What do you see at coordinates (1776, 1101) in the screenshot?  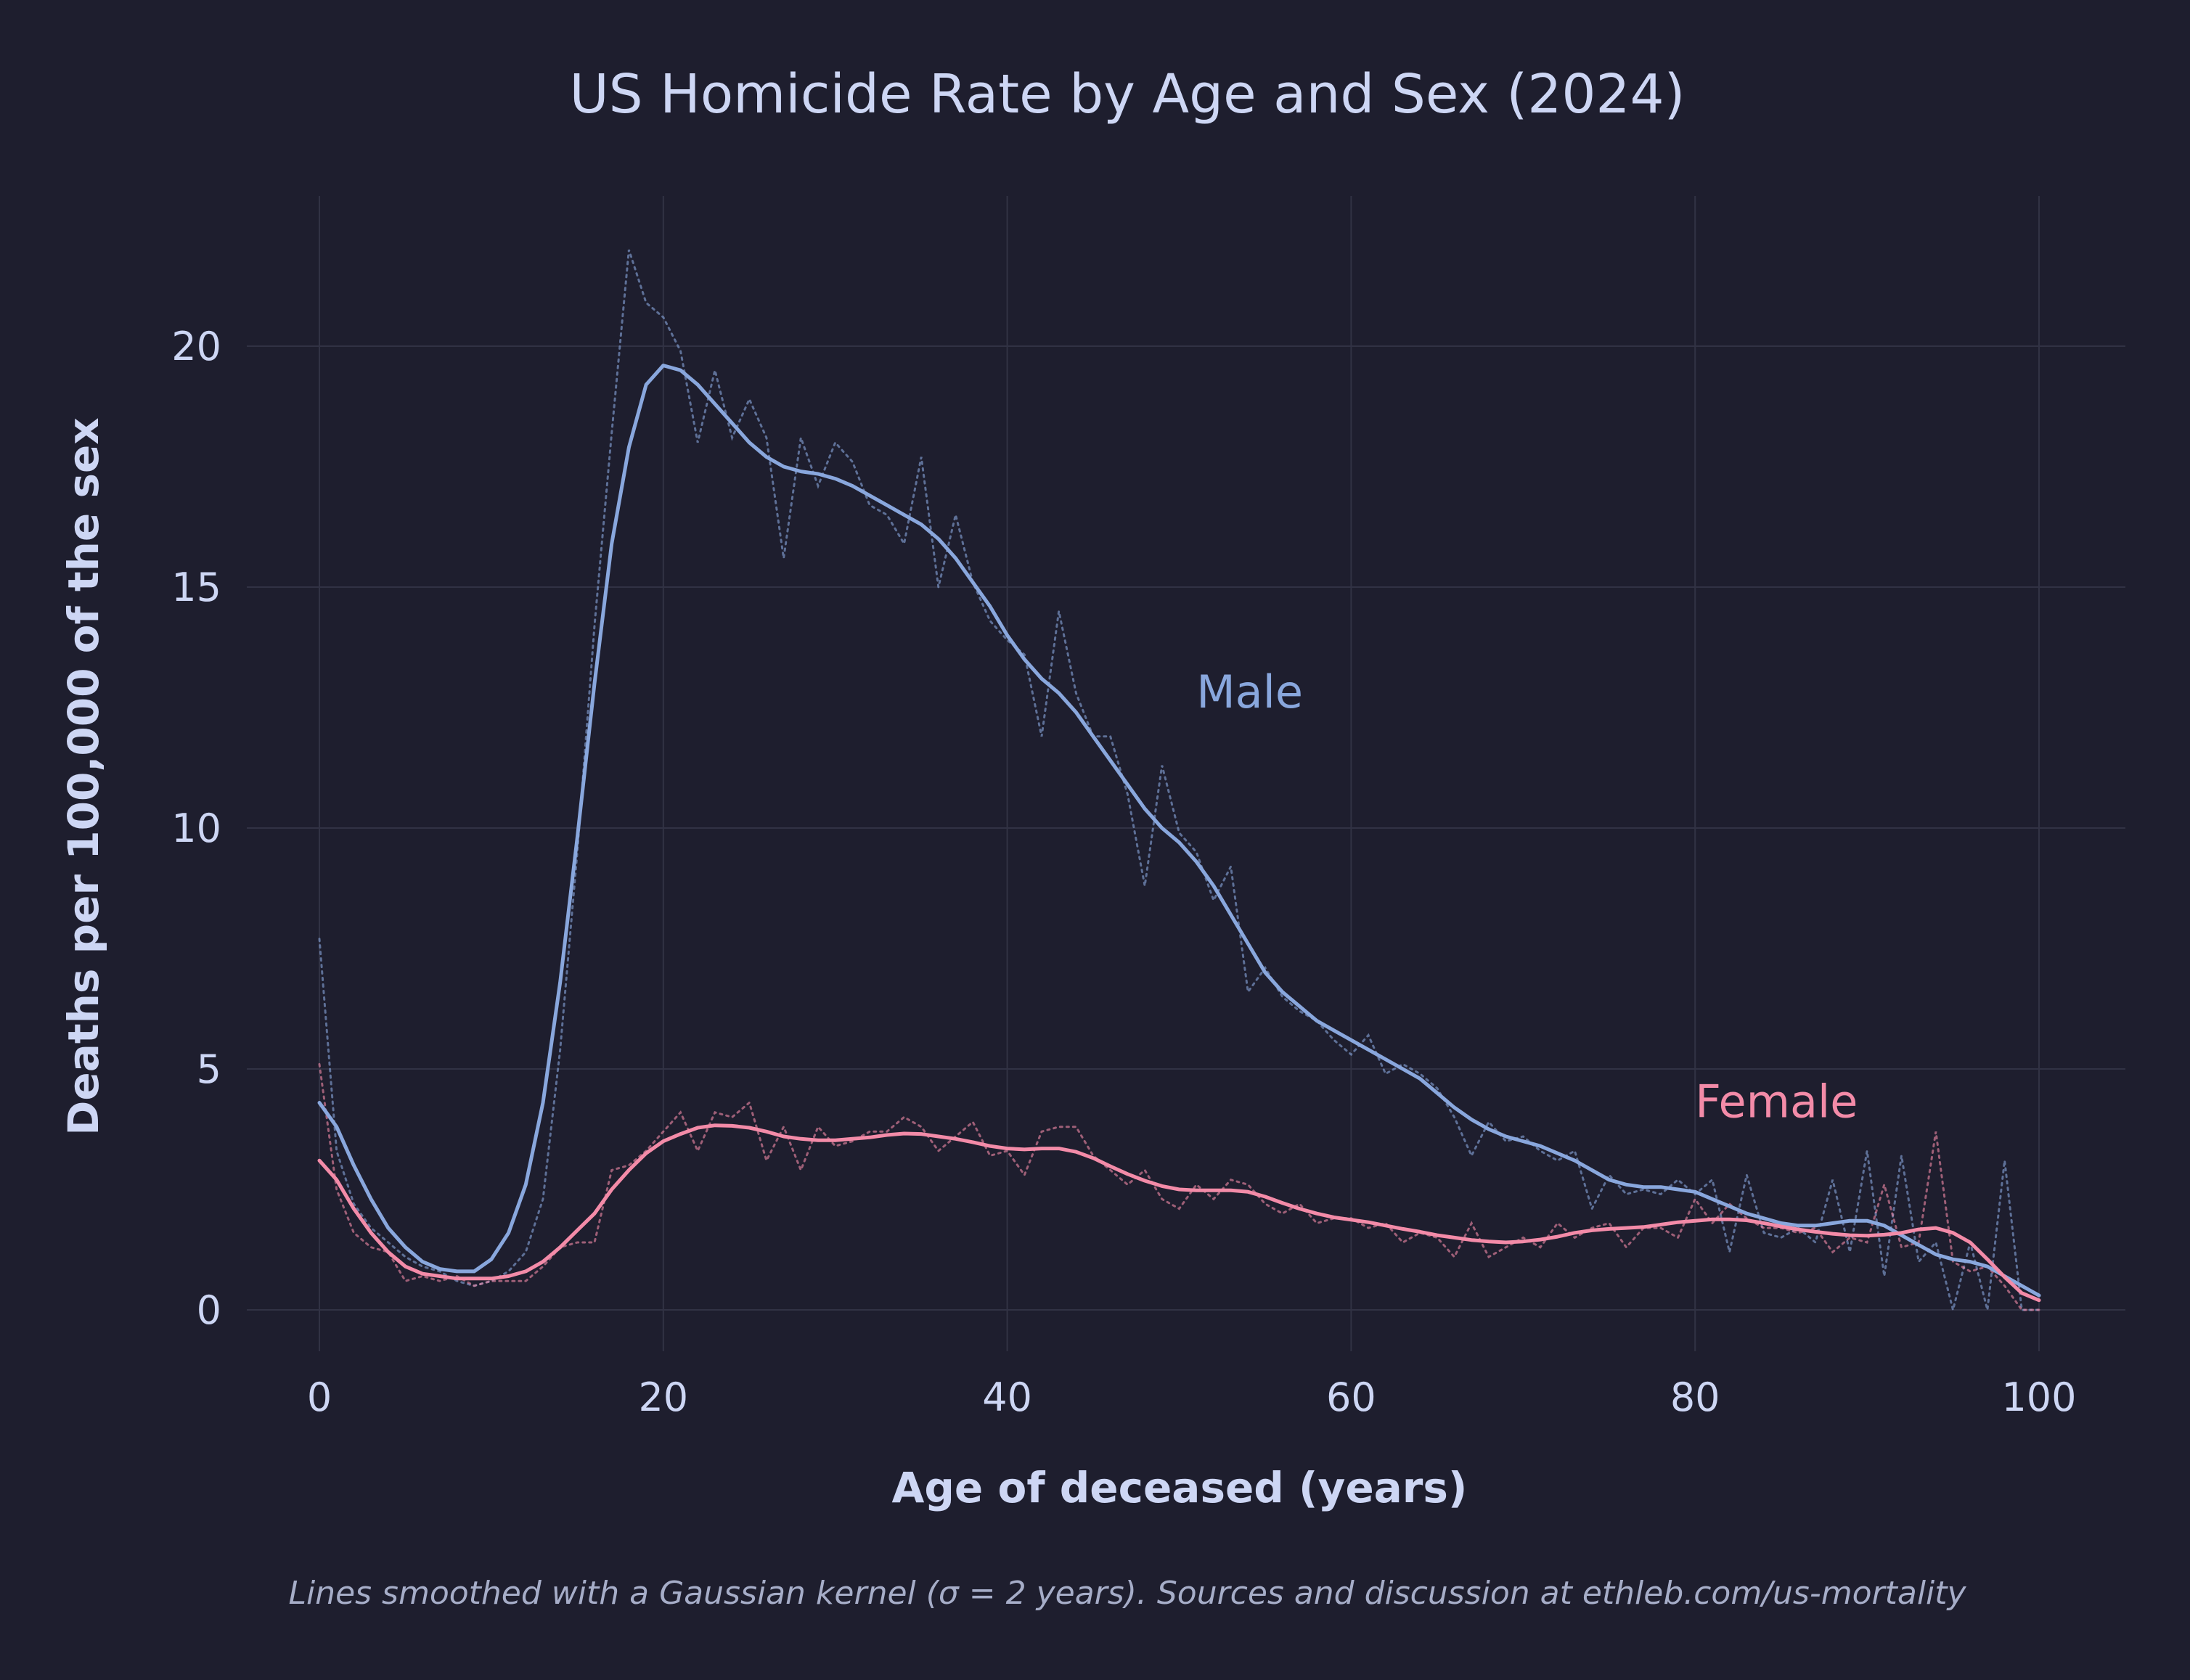 I see `female-series-label: Female` at bounding box center [1776, 1101].